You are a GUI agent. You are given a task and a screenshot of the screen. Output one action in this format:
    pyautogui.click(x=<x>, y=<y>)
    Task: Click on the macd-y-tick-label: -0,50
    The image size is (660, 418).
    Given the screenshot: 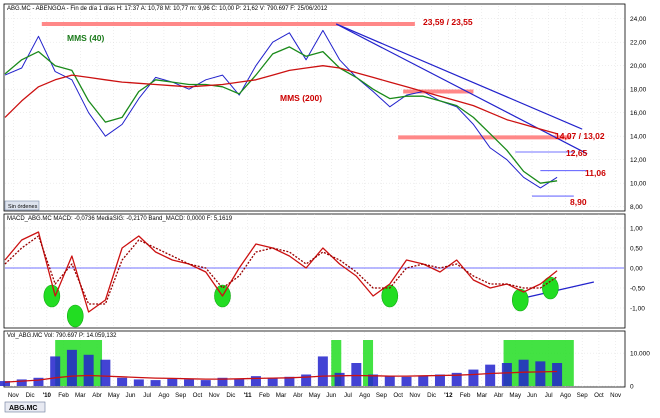 What is the action you would take?
    pyautogui.click(x=637, y=289)
    